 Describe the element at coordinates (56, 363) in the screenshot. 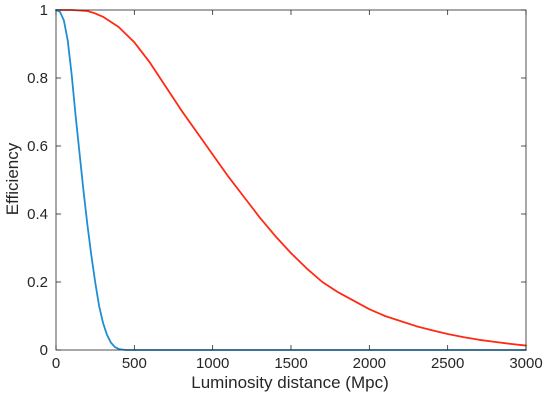

I see `x-tick-label: 0` at that location.